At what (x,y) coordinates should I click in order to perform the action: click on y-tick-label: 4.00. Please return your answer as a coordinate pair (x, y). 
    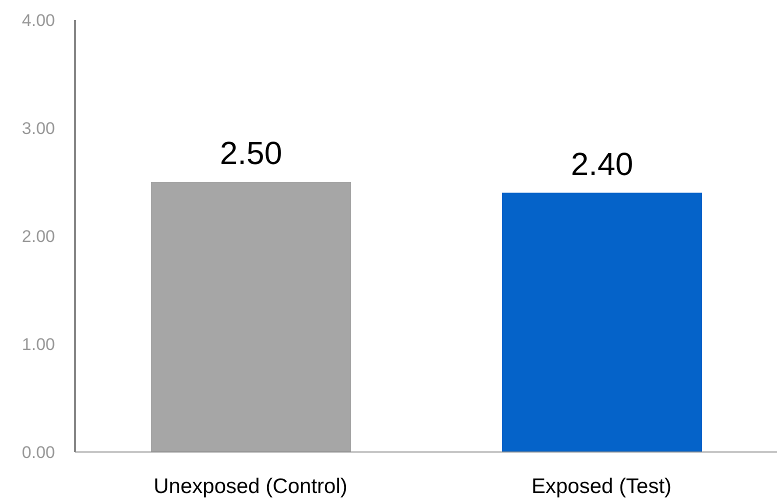
    Looking at the image, I should click on (38, 20).